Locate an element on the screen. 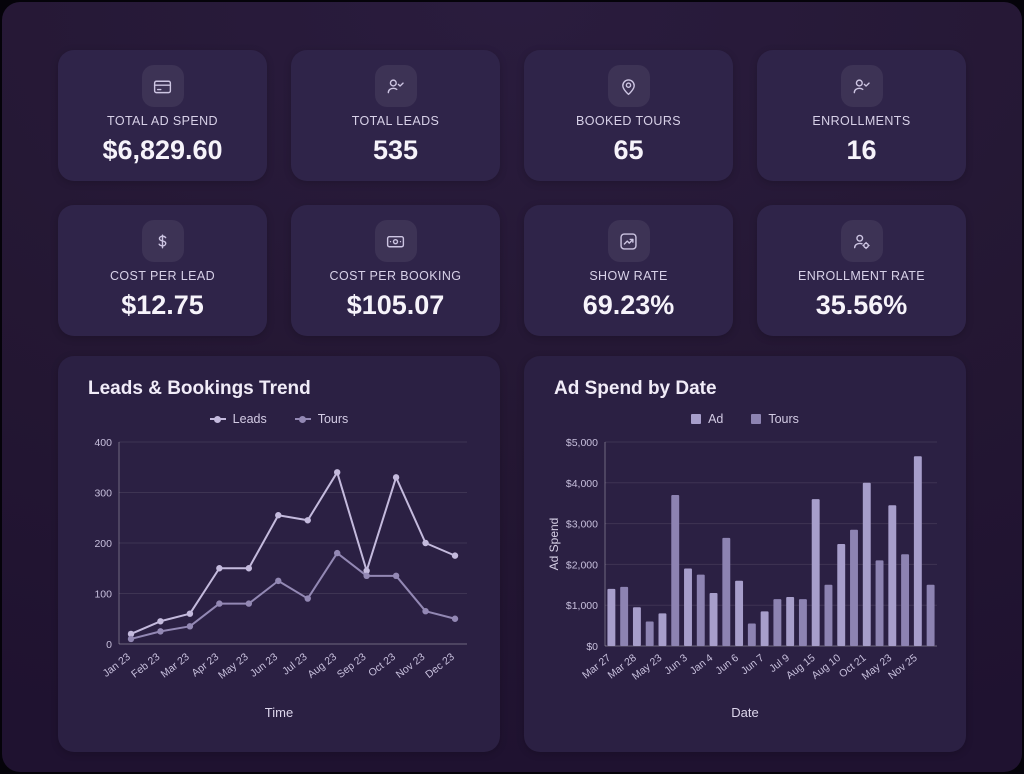 This screenshot has width=1024, height=774. svg-text: 100 is located at coordinates (103, 595).